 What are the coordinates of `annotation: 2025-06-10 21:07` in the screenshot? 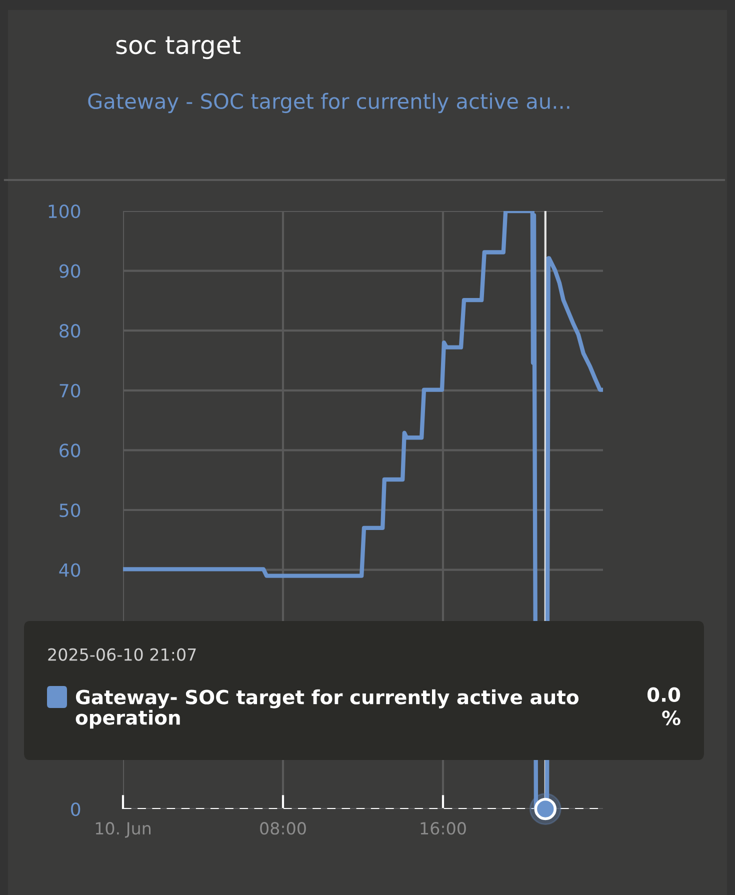 It's located at (122, 654).